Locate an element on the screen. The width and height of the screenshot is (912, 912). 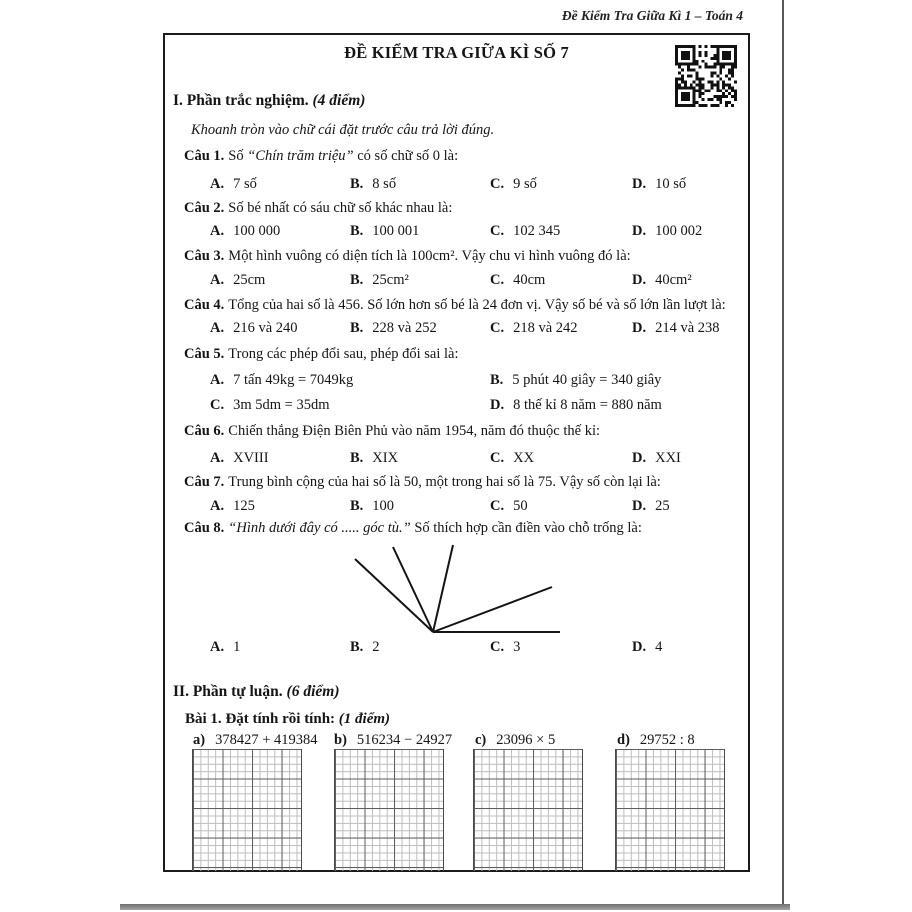
option-b: B. 5 phút 40 giây = 340 giây is located at coordinates (575, 380).